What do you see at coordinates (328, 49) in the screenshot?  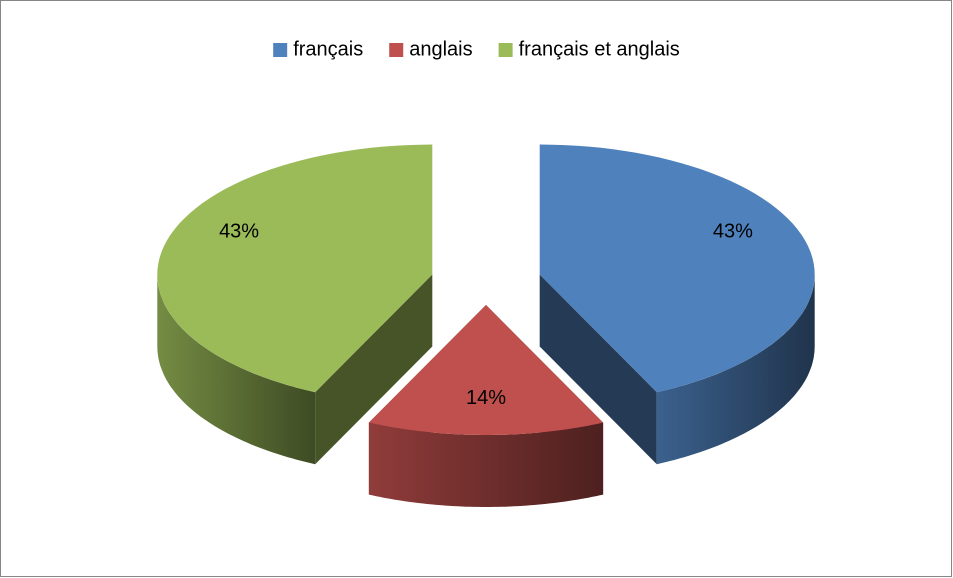 I see `legend-label: français` at bounding box center [328, 49].